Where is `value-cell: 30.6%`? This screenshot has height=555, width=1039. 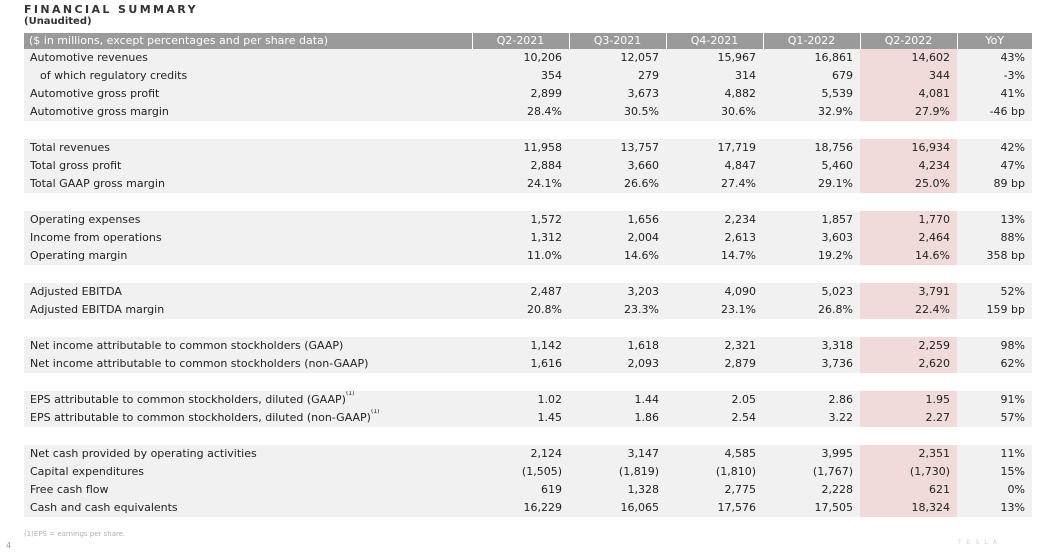
value-cell: 30.6% is located at coordinates (714, 112).